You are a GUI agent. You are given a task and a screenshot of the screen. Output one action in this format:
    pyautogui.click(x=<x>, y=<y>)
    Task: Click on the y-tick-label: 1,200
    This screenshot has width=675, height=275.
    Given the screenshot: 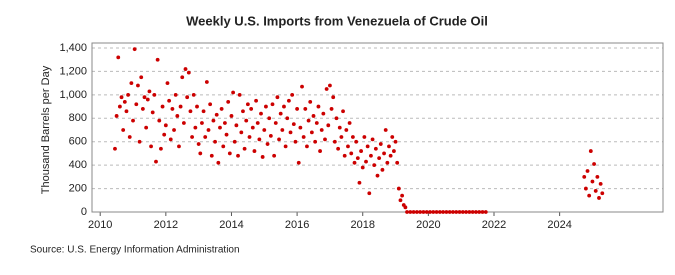 What is the action you would take?
    pyautogui.click(x=73, y=71)
    